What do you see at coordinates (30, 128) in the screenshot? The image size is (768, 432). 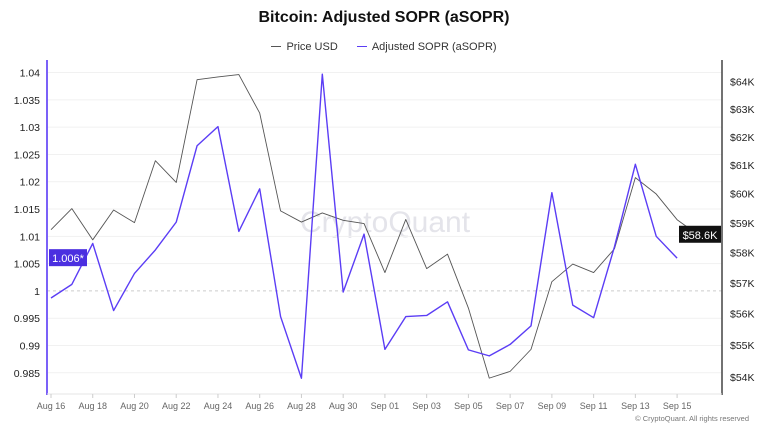 I see `left-axis-tick: 1.03` at bounding box center [30, 128].